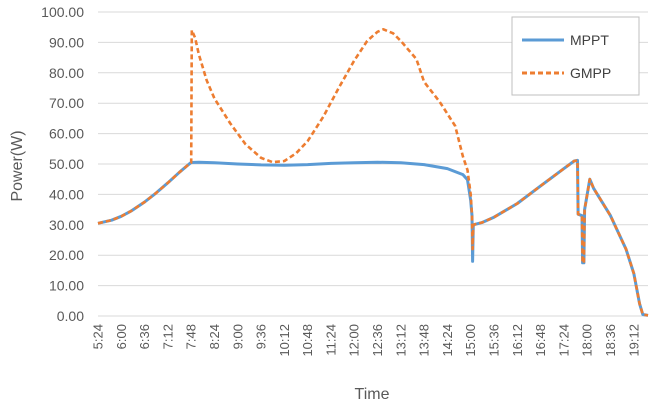  Describe the element at coordinates (66, 164) in the screenshot. I see `y-tick-label: 50.00` at that location.